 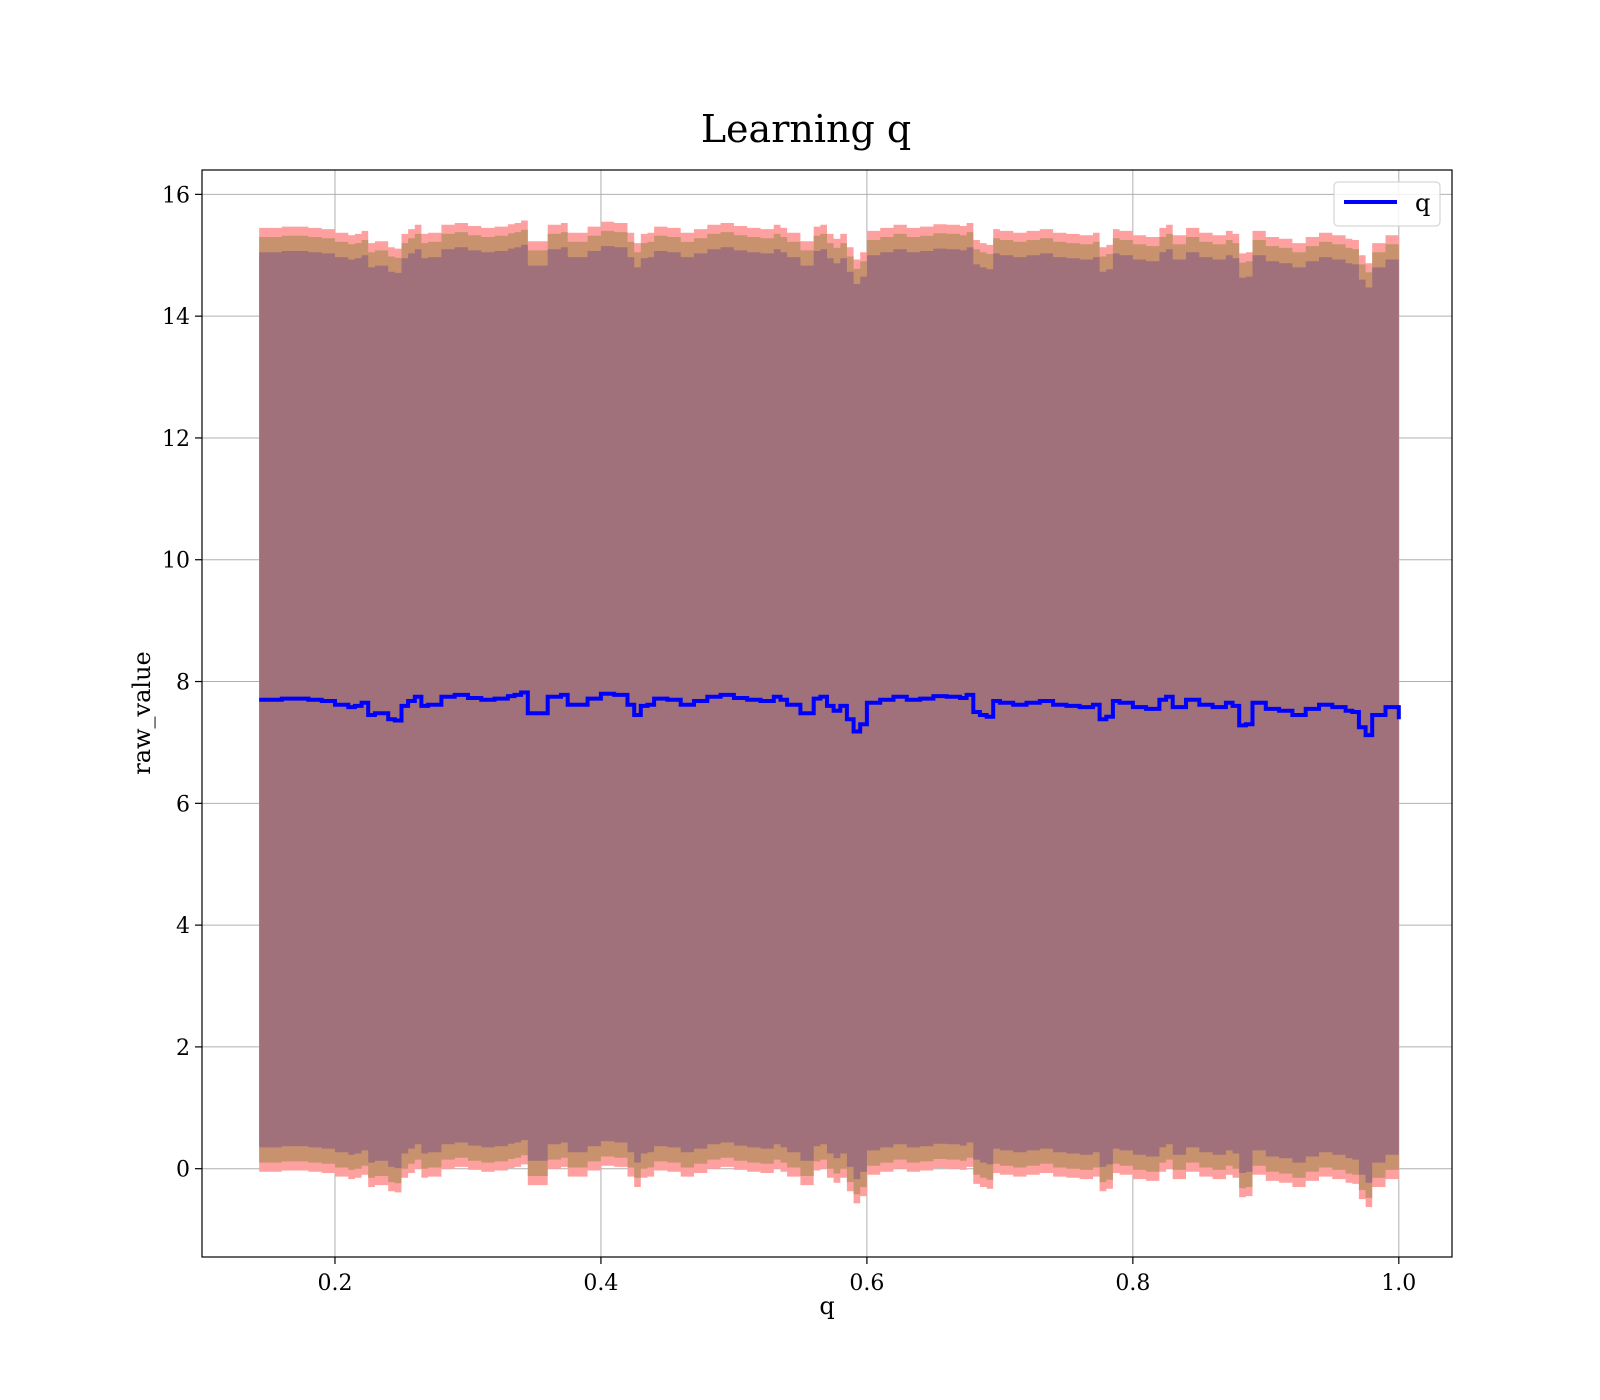 I want to click on y-tick-label: 0, so click(x=183, y=1170).